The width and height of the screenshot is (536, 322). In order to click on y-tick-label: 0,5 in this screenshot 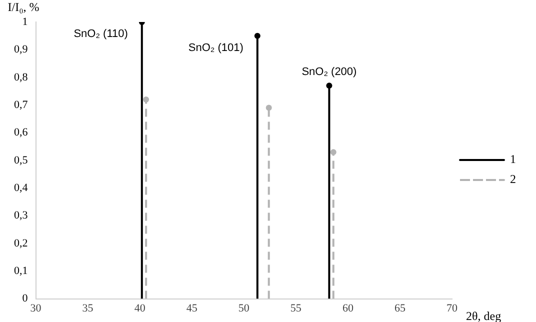, I will do `click(21, 160)`.